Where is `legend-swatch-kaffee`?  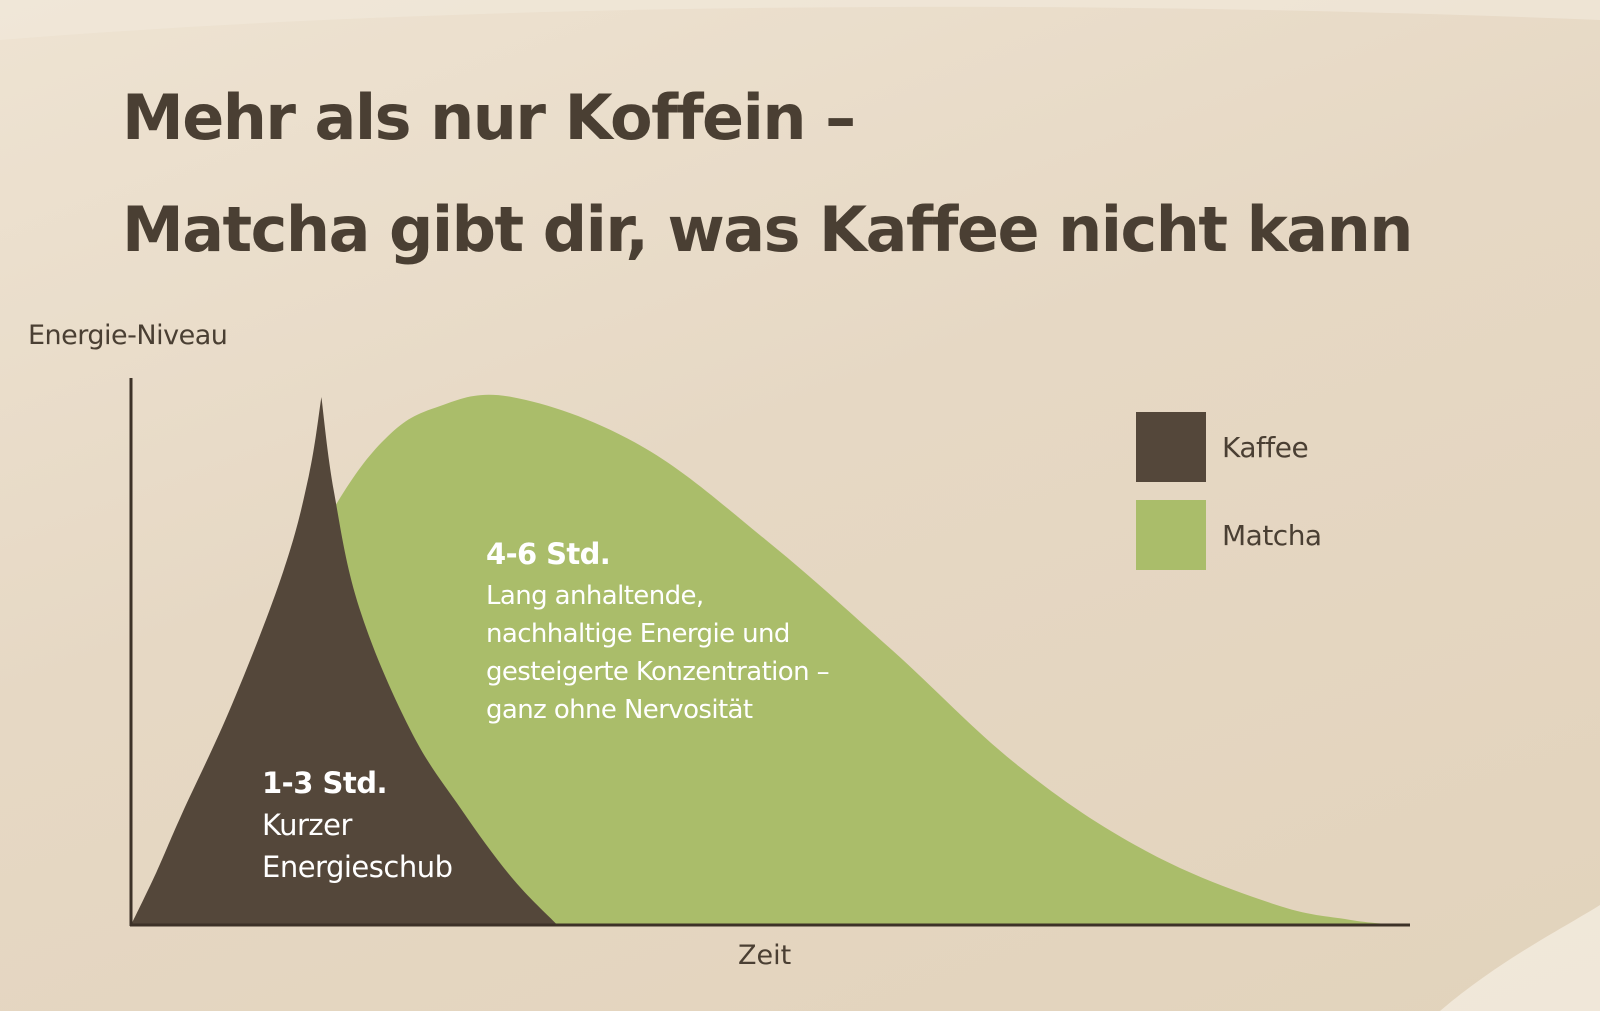 legend-swatch-kaffee is located at coordinates (1171, 447).